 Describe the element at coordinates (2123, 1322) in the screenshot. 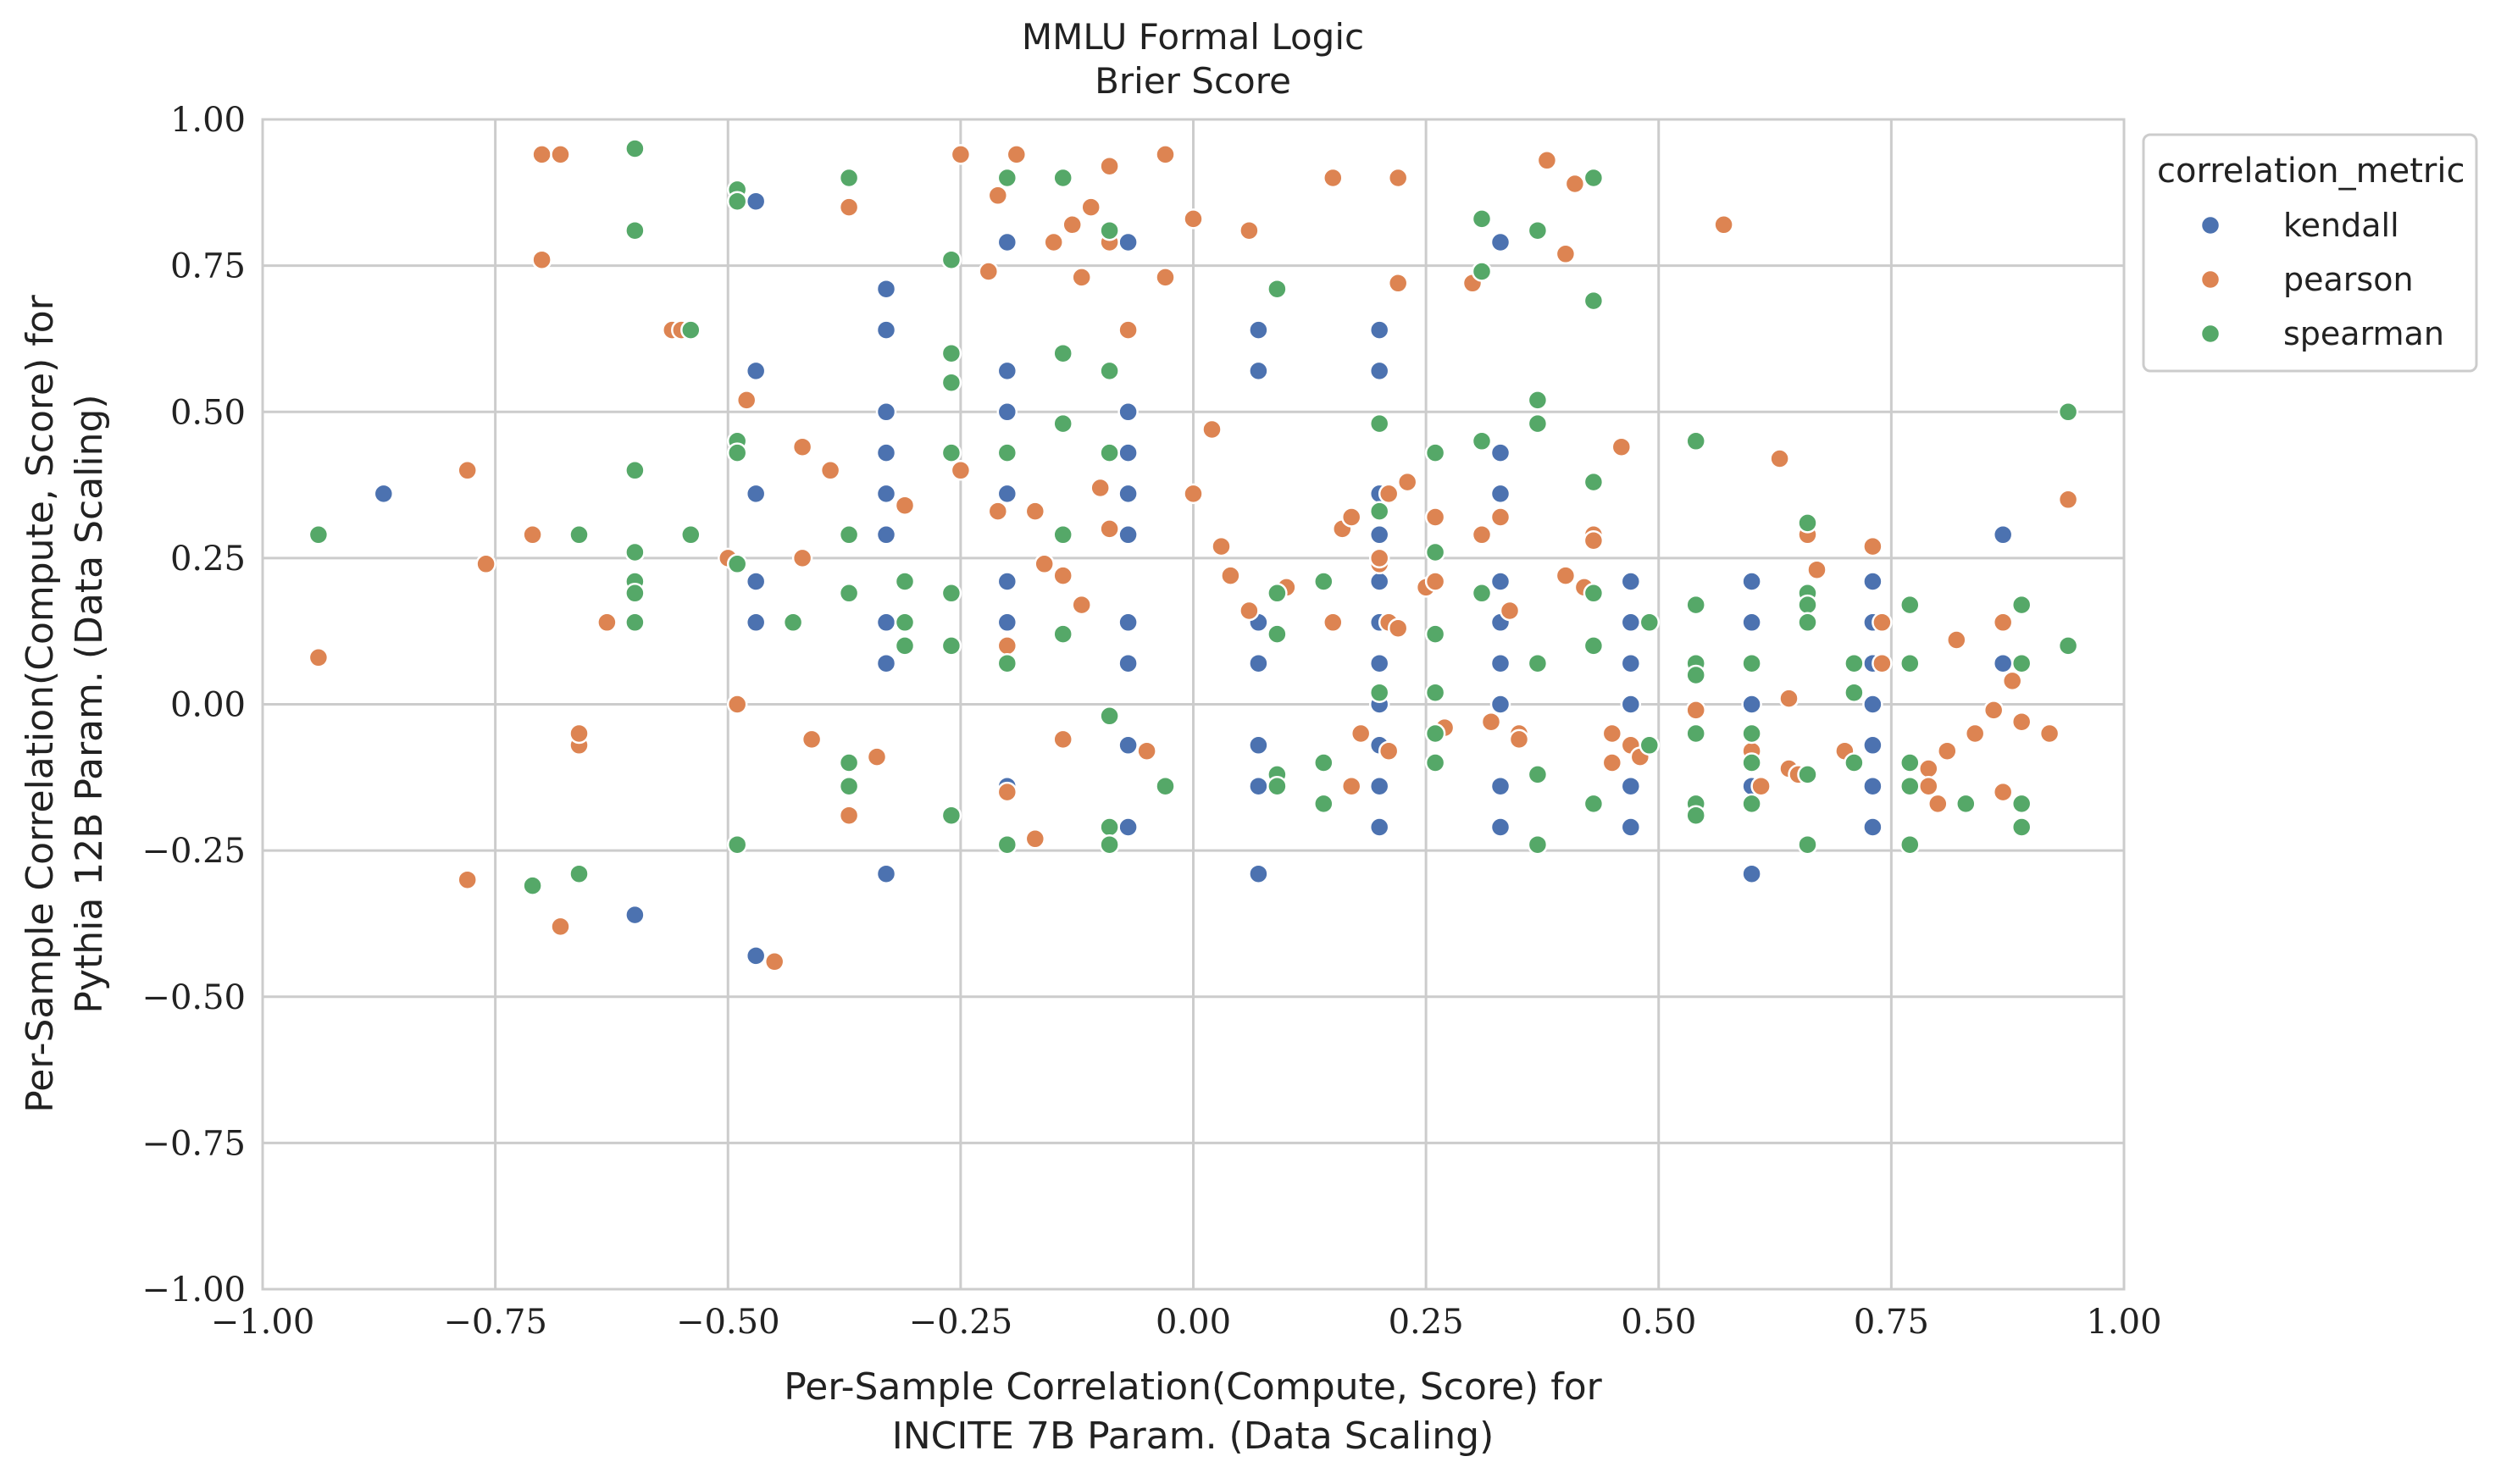

I see `x-tick-label: 1.00` at that location.